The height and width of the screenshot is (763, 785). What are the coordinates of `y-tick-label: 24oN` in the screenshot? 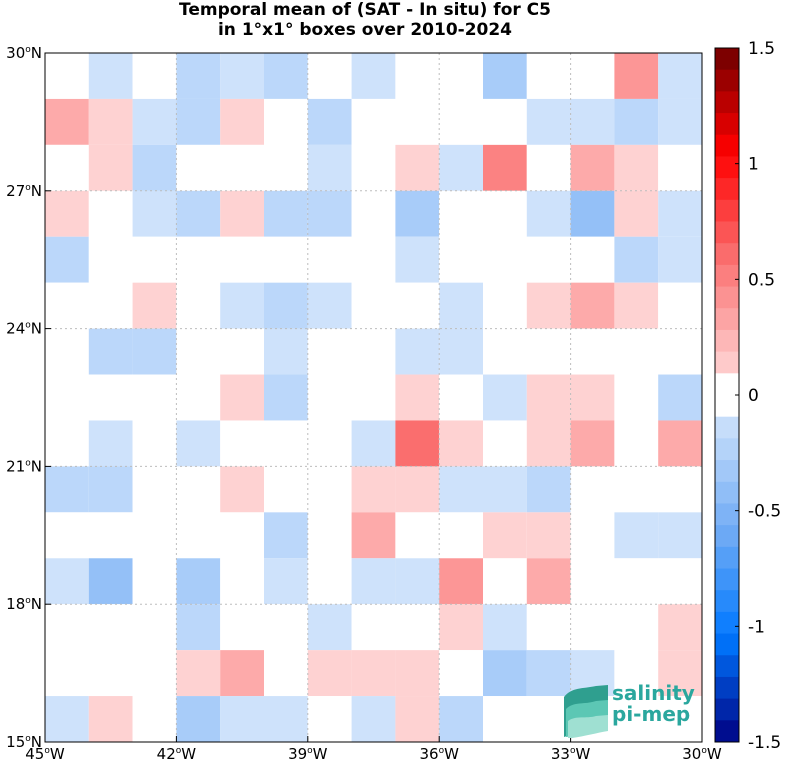 It's located at (24, 329).